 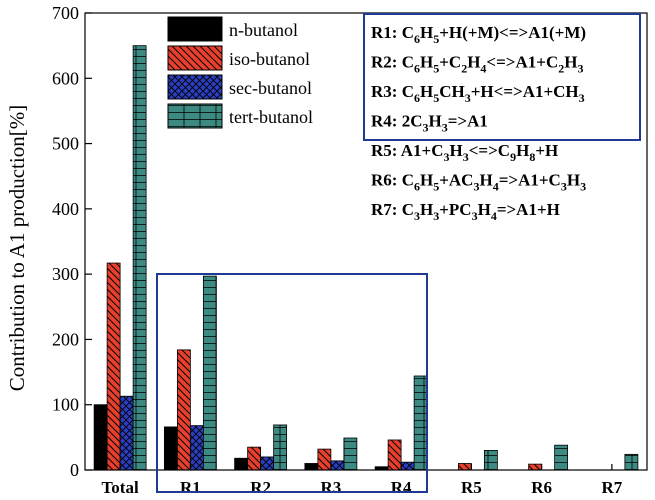 What do you see at coordinates (269, 59) in the screenshot?
I see `legend-label: iso-butanol` at bounding box center [269, 59].